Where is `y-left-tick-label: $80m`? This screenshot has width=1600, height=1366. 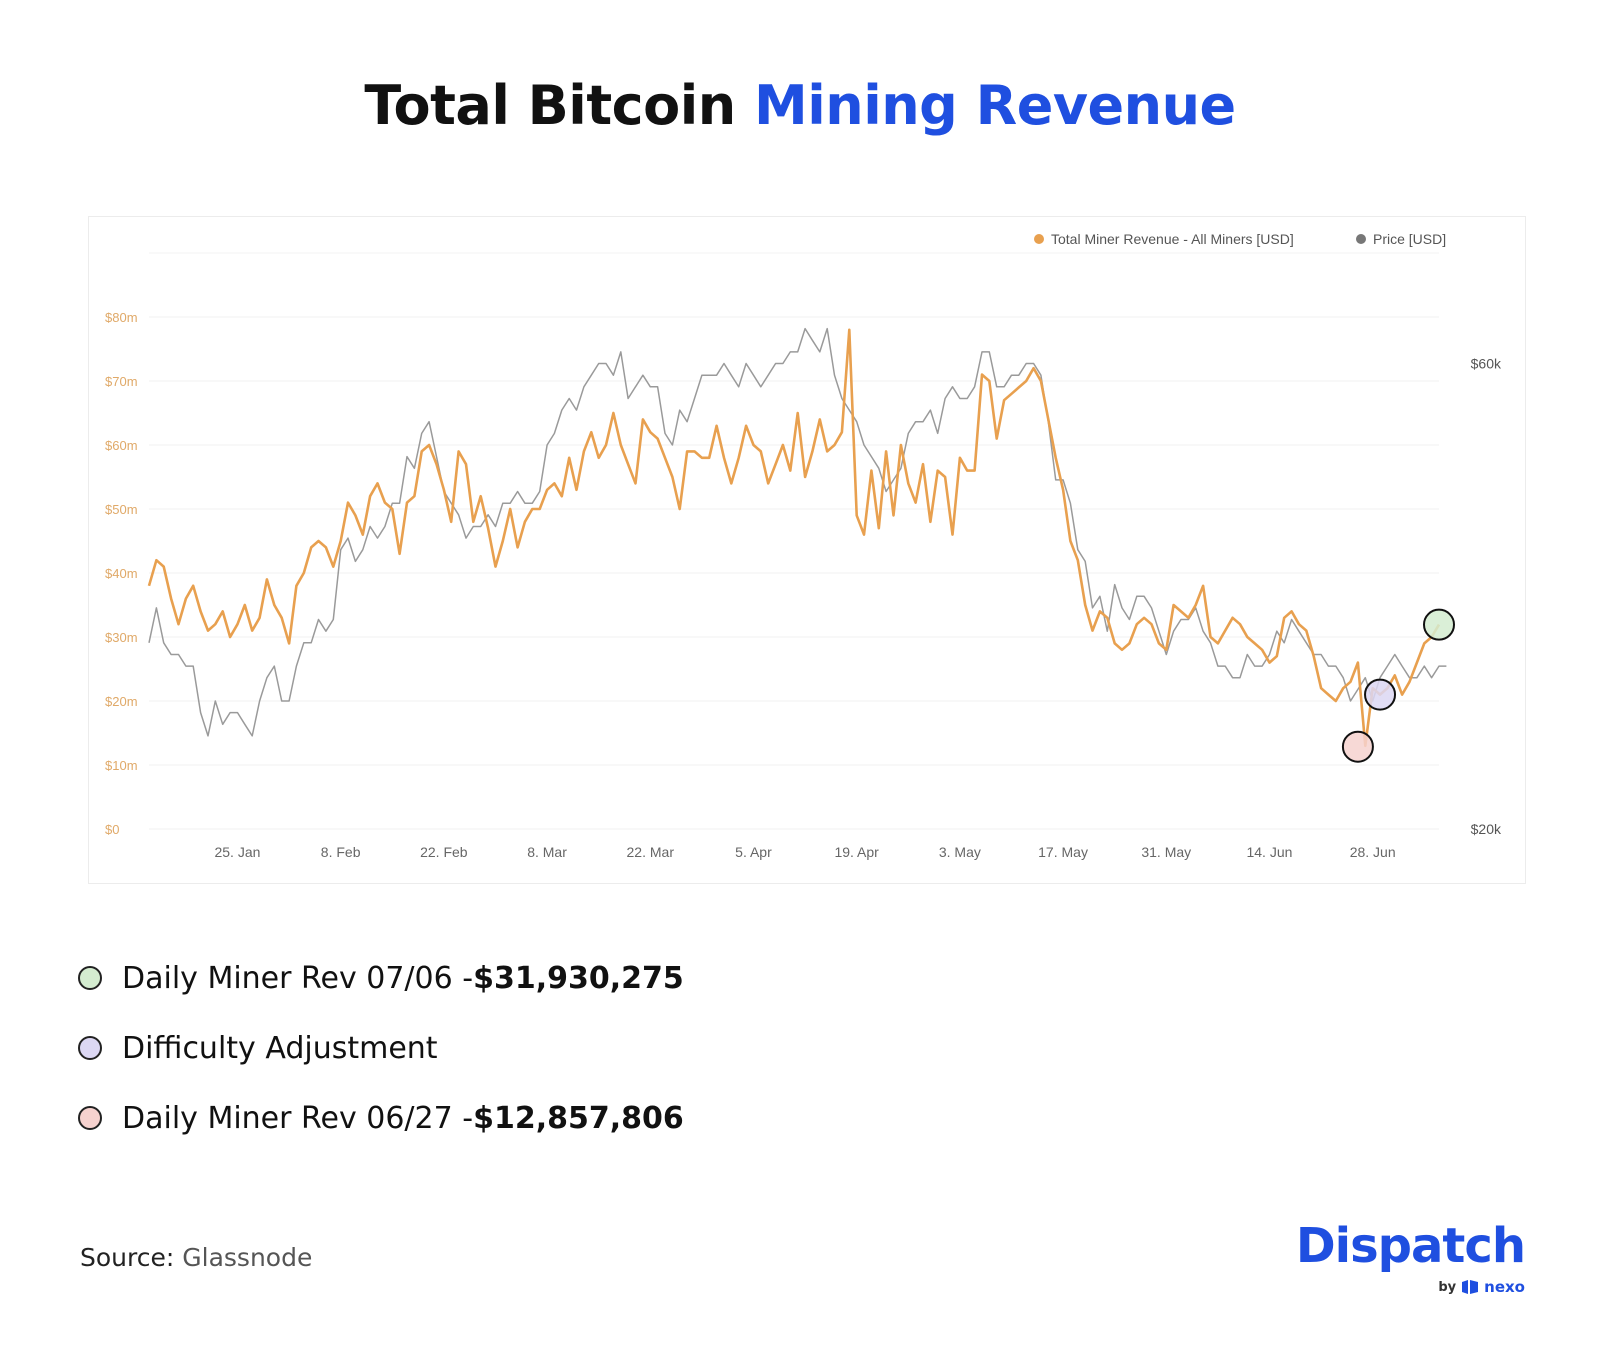
y-left-tick-label: $80m is located at coordinates (121, 317).